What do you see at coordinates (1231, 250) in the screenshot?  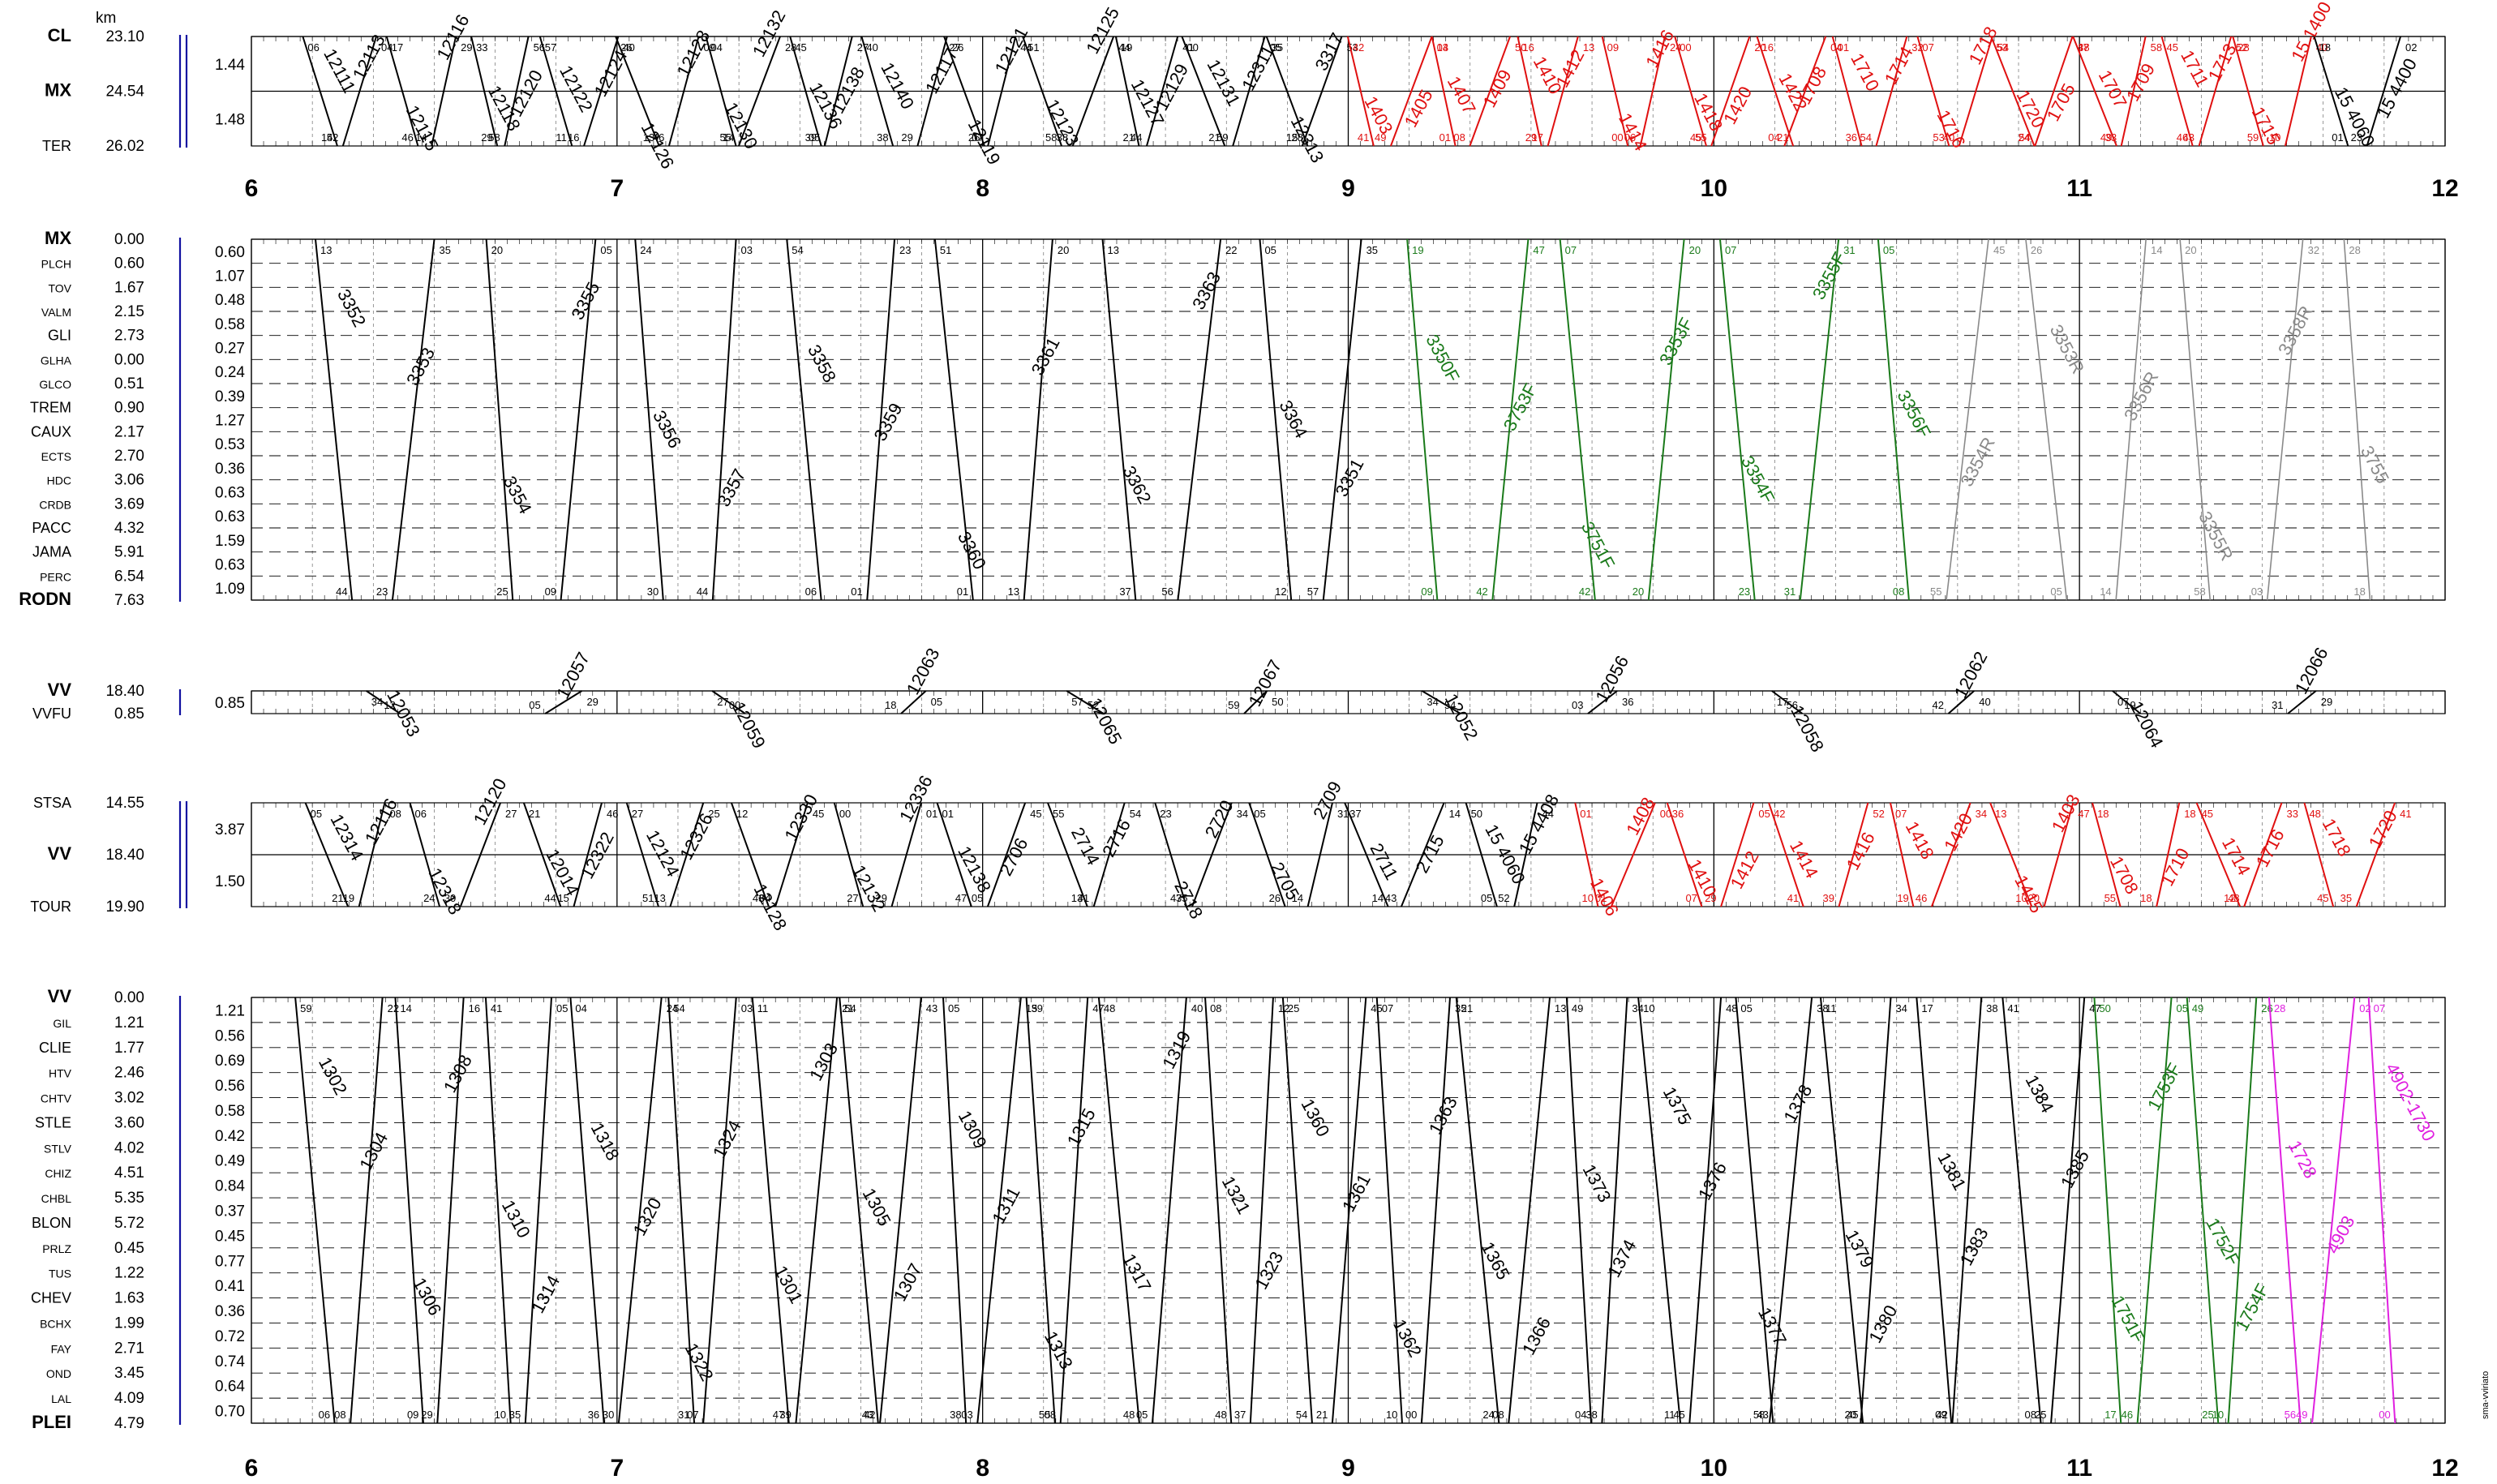 I see `train-minute-label: 22` at bounding box center [1231, 250].